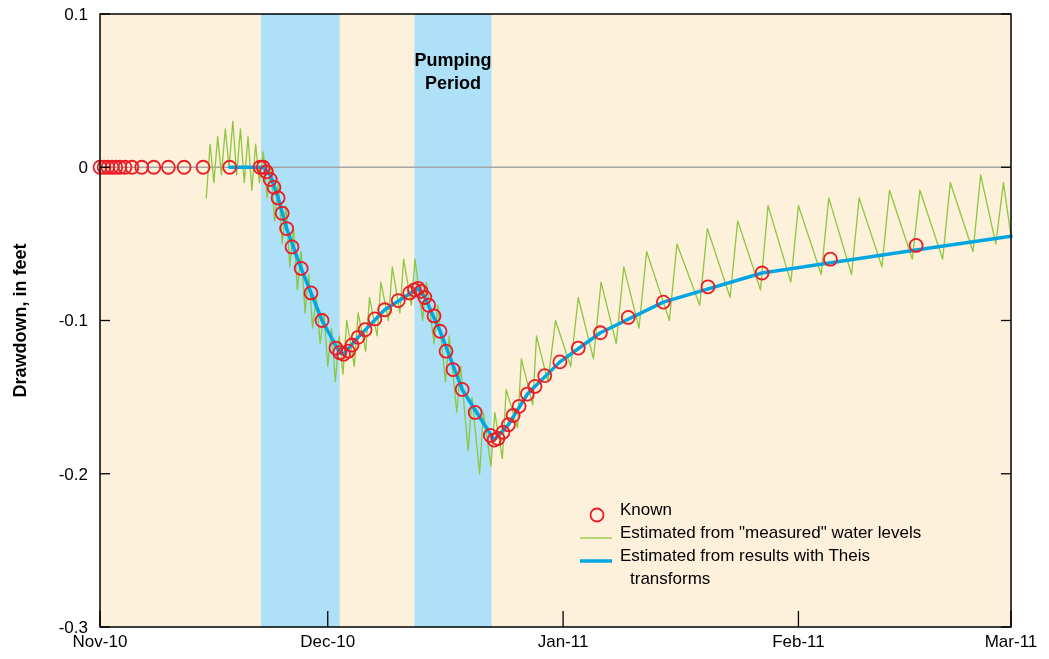  What do you see at coordinates (1011, 641) in the screenshot?
I see `x-tick-label: Mar-11` at bounding box center [1011, 641].